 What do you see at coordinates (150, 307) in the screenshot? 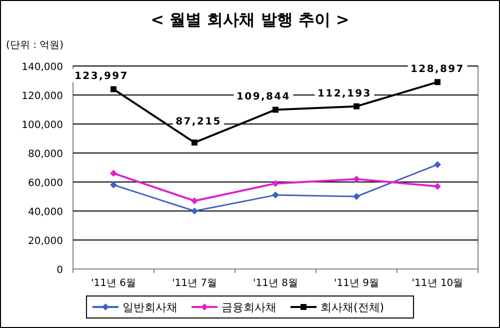
I see `legend-label: 일반회사채` at bounding box center [150, 307].